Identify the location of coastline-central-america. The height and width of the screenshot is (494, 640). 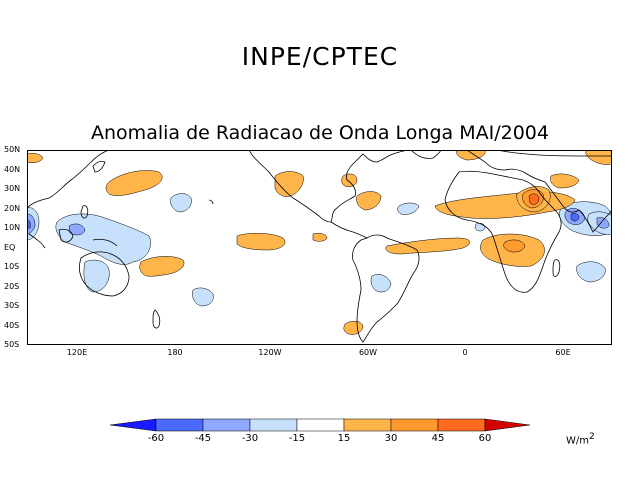
(349, 230).